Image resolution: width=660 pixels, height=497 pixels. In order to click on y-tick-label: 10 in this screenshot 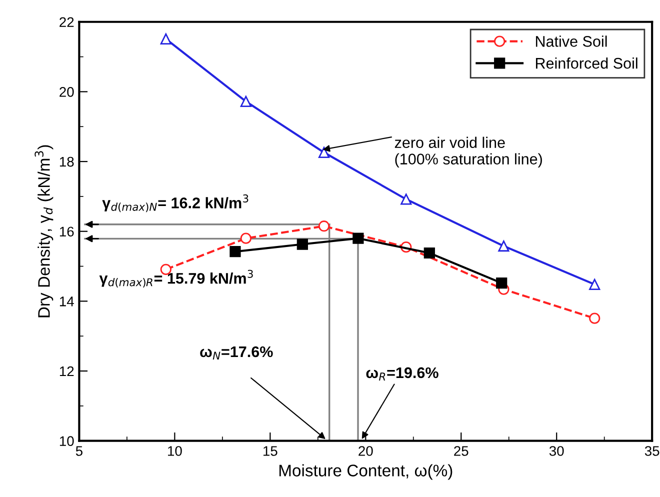, I will do `click(67, 441)`.